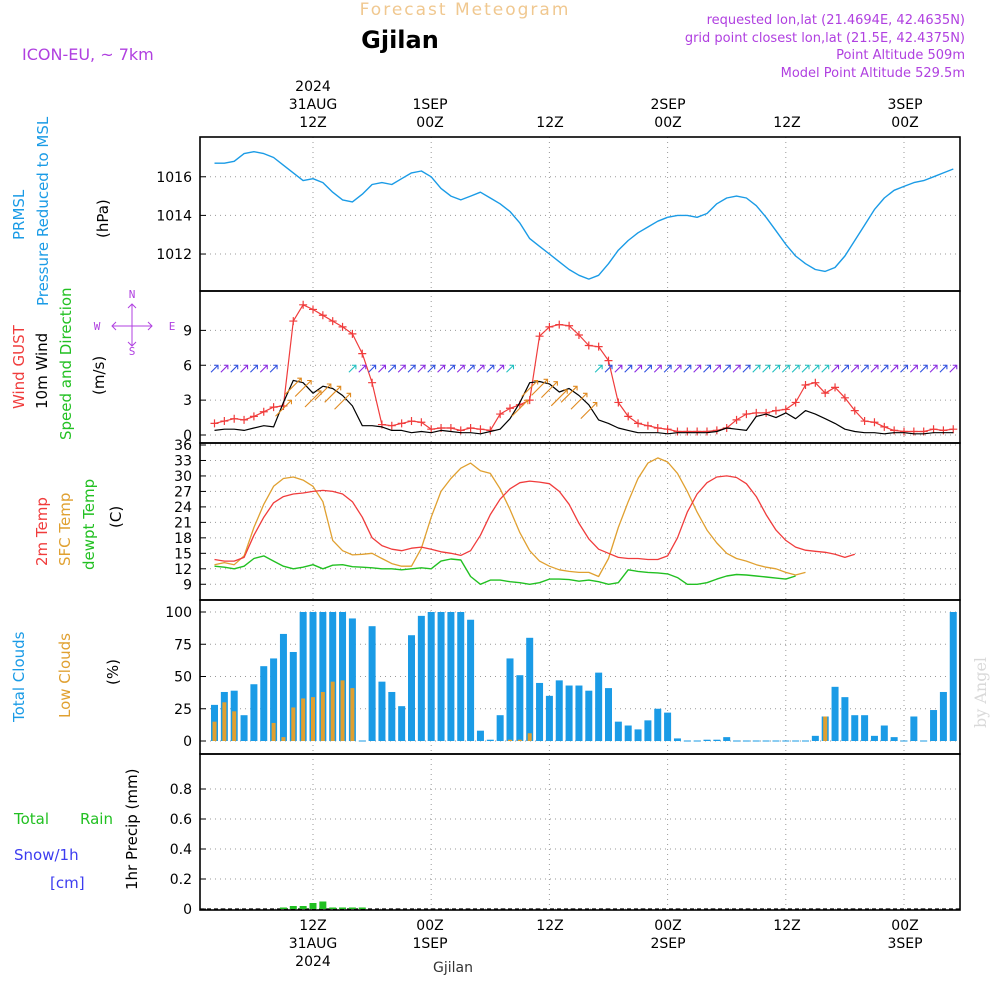 Image resolution: width=1000 pixels, height=1000 pixels. Describe the element at coordinates (584, 407) in the screenshot. I see `wind-line` at that location.